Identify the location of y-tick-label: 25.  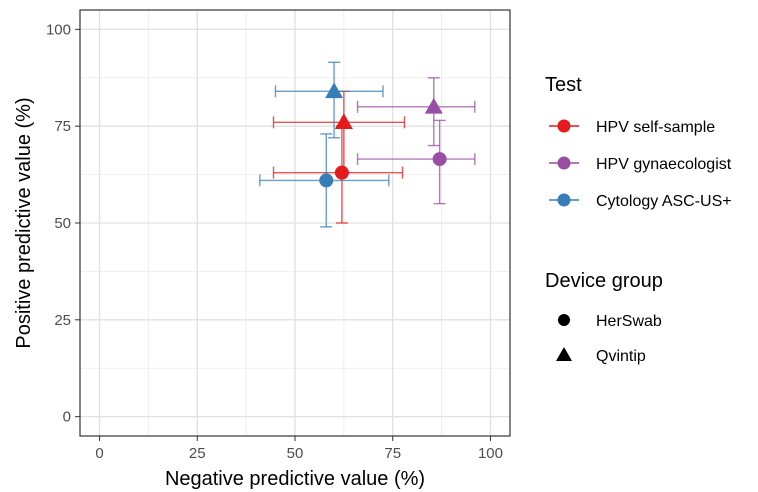
(62, 320).